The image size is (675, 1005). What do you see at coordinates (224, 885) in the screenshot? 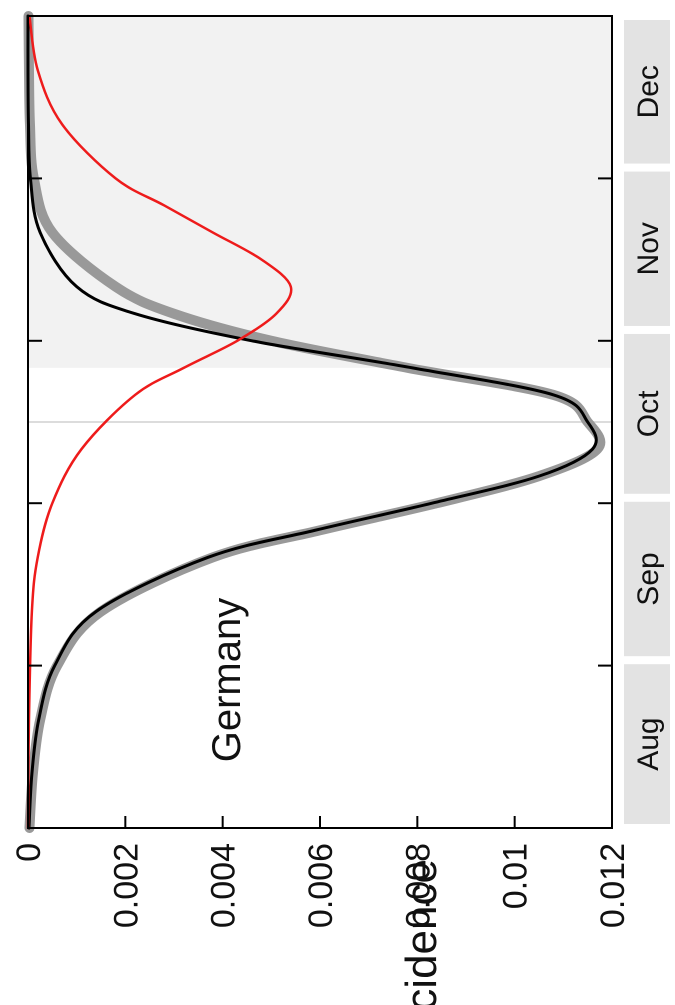
I see `y-tick-label: 0.004` at bounding box center [224, 885].